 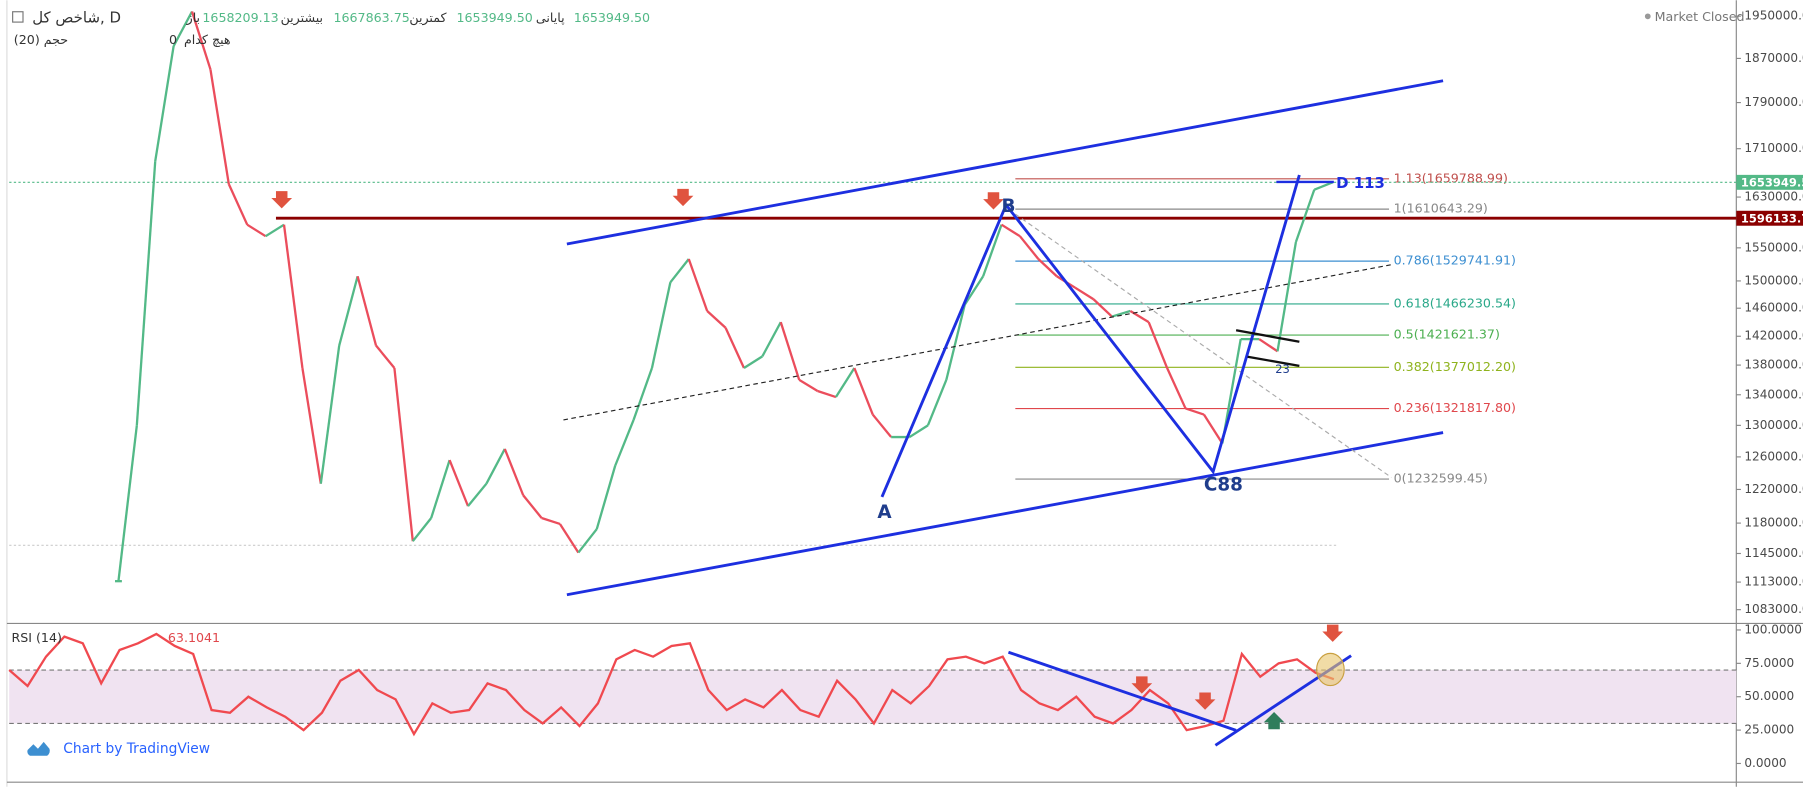 What do you see at coordinates (41, 40) in the screenshot?
I see `volume-label: حجم (20)` at bounding box center [41, 40].